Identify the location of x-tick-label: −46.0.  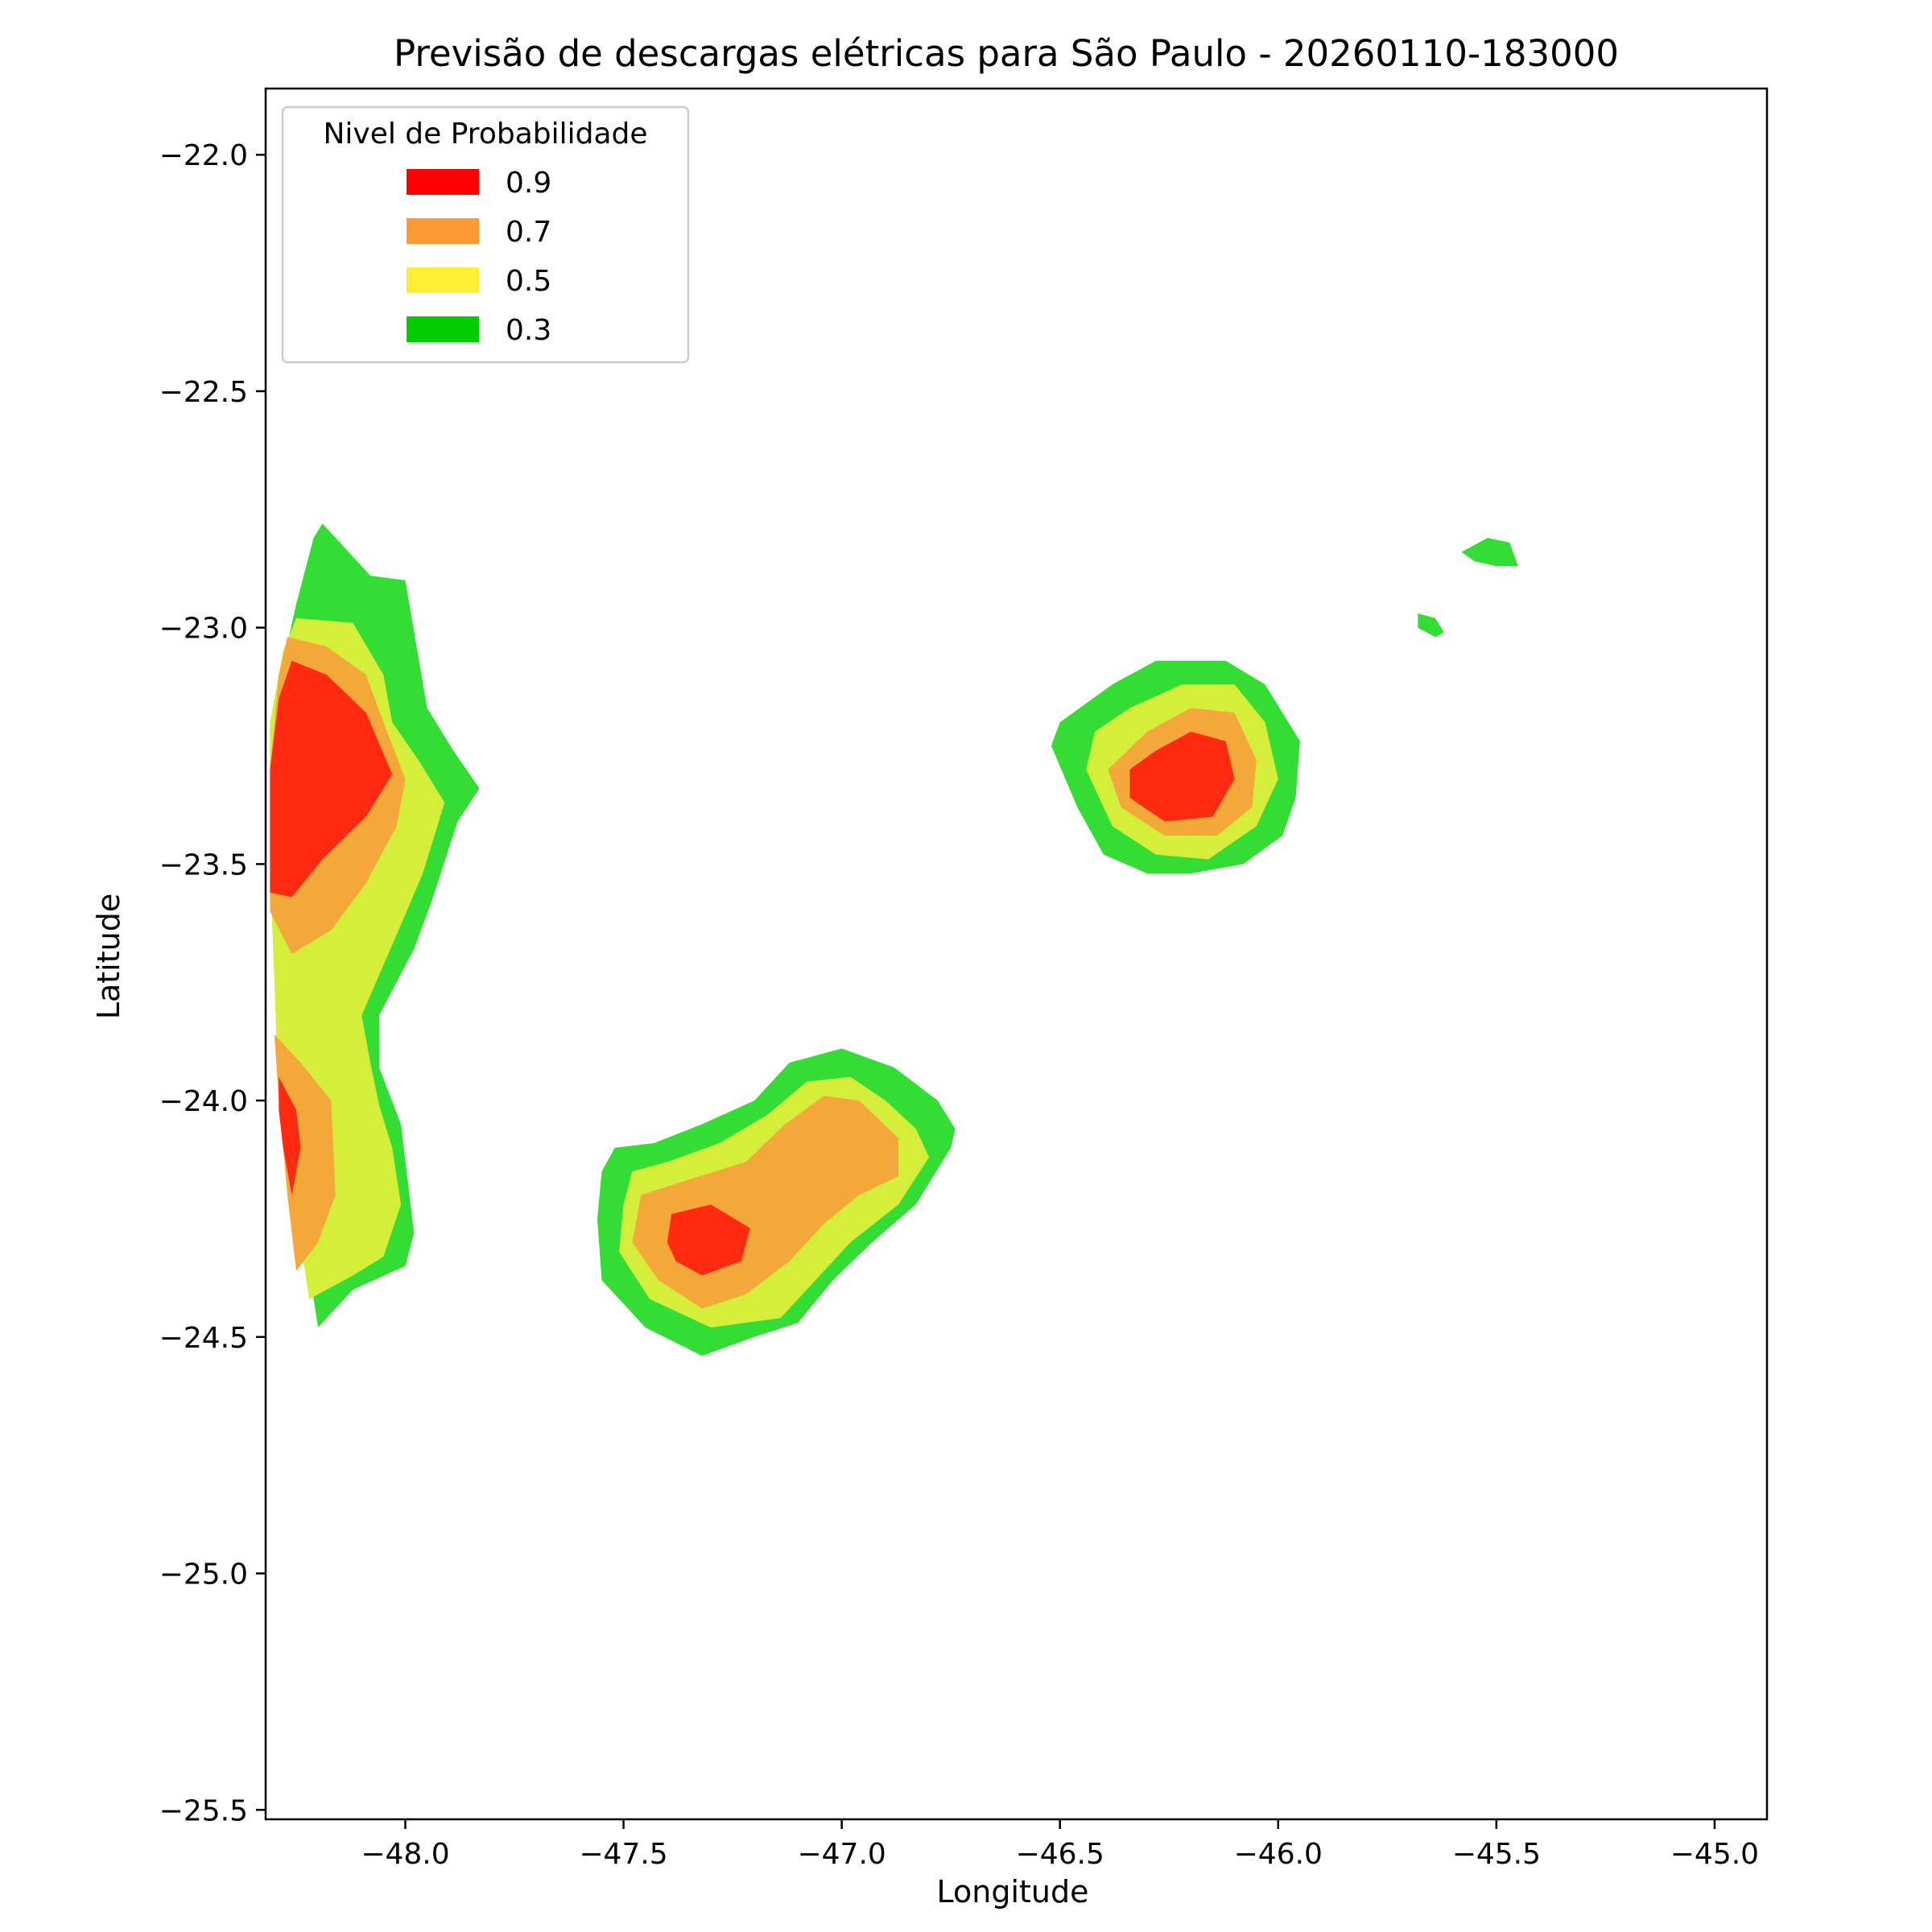
(1278, 1854).